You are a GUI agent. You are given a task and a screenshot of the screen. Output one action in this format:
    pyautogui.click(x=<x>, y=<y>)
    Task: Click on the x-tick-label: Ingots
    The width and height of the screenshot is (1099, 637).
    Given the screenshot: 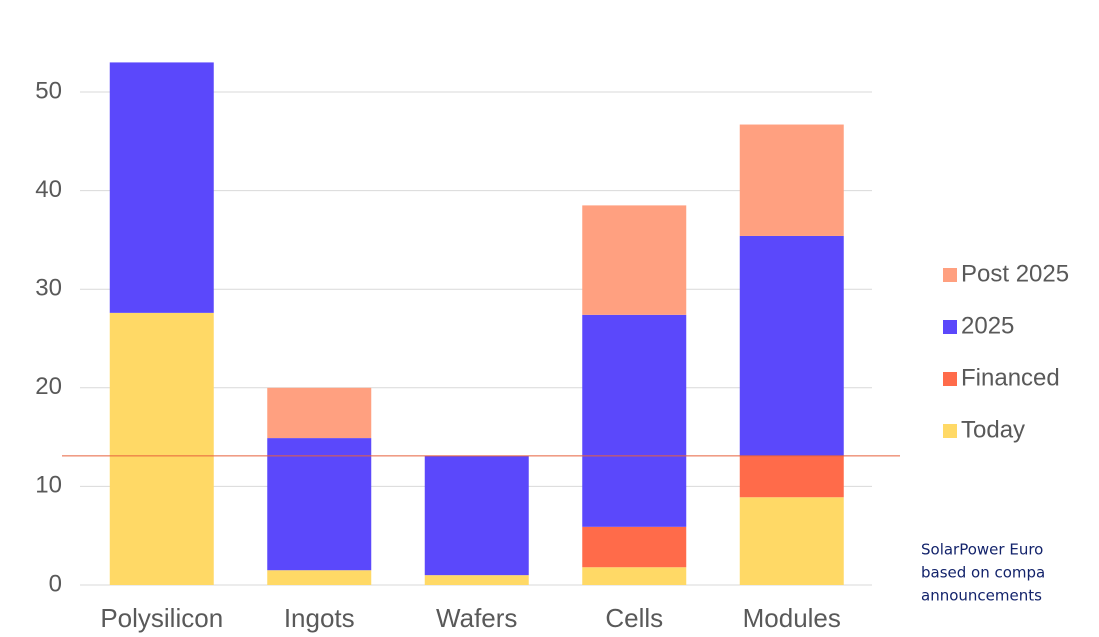 What is the action you would take?
    pyautogui.click(x=319, y=618)
    